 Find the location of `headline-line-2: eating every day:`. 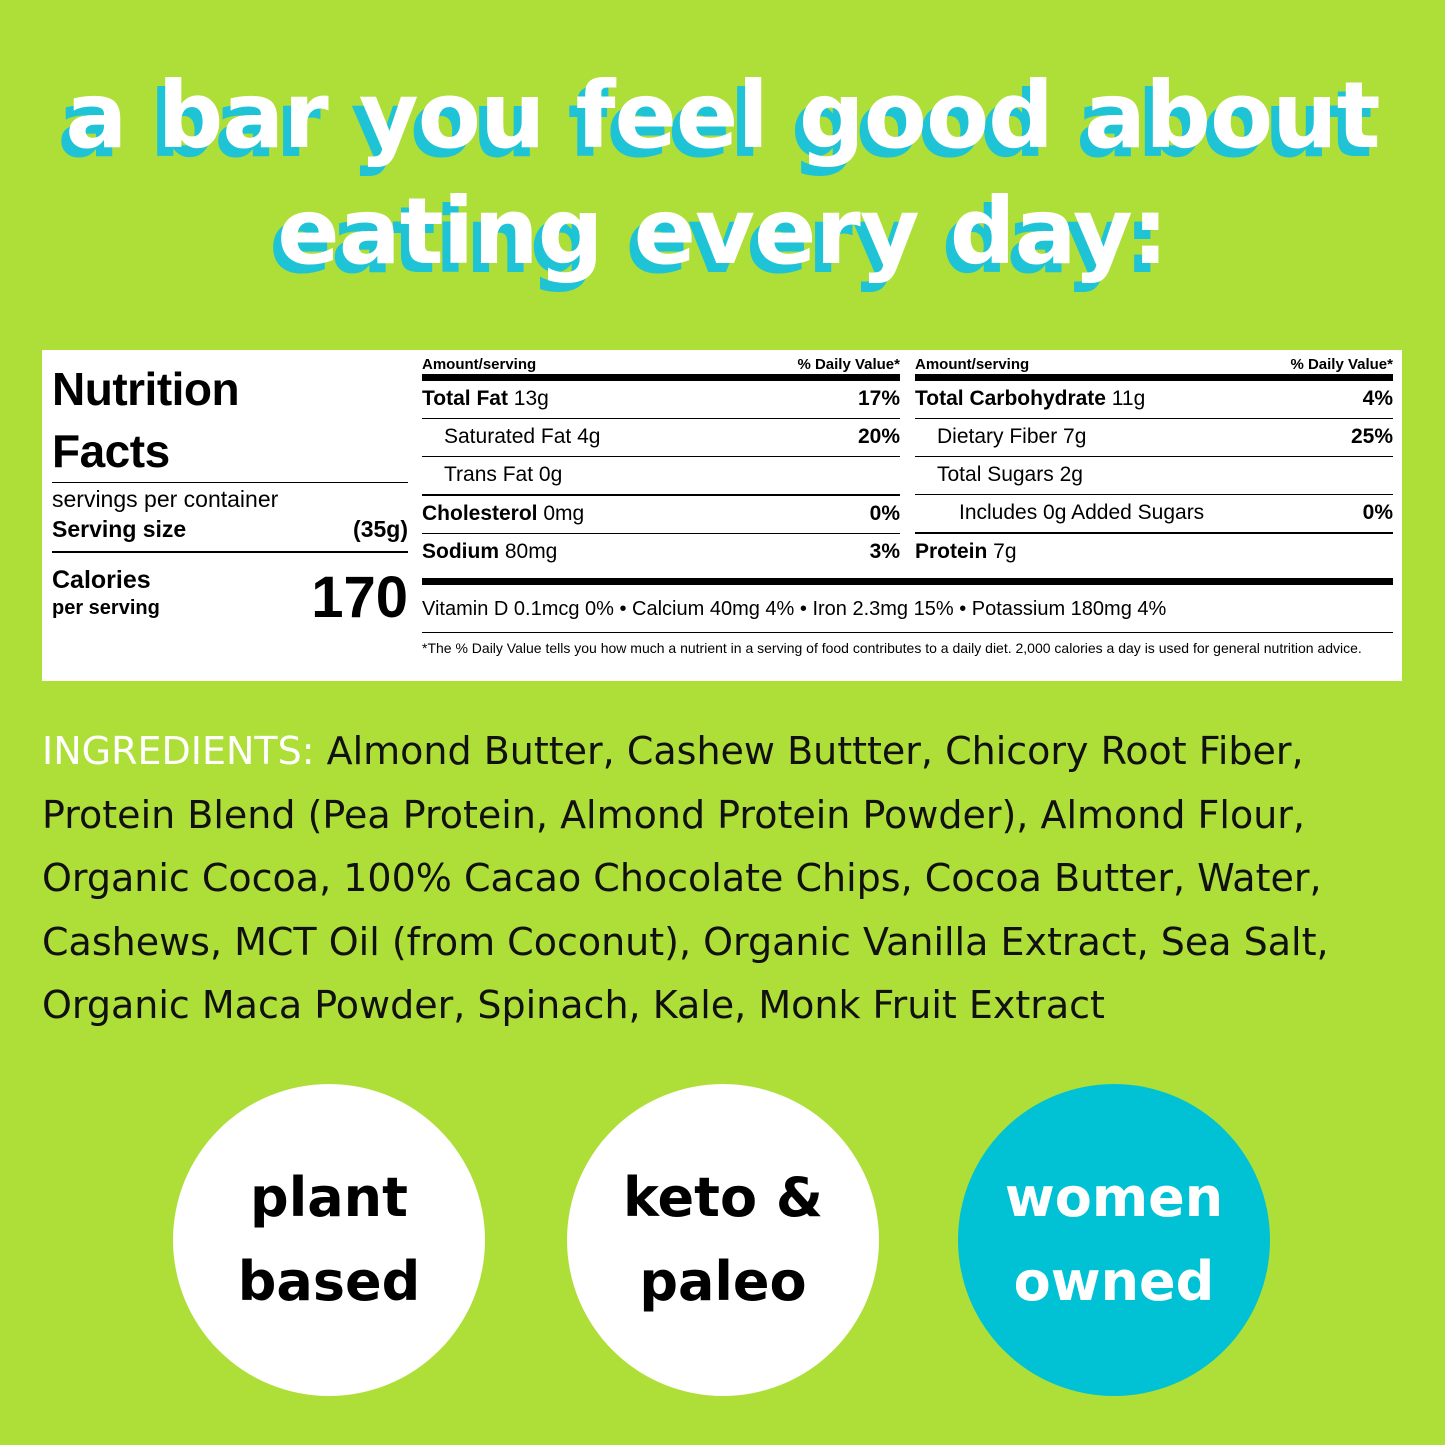

headline-line-2: eating every day: is located at coordinates (722, 231).